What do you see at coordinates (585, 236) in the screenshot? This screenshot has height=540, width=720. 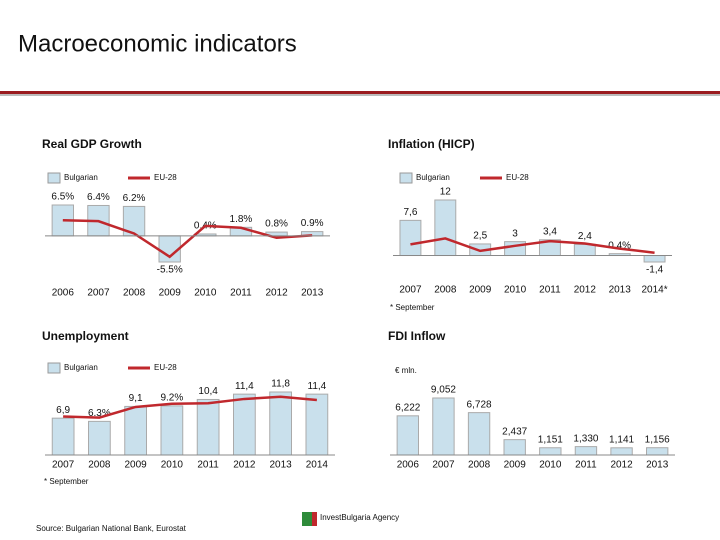 I see `value-label: 2,4` at bounding box center [585, 236].